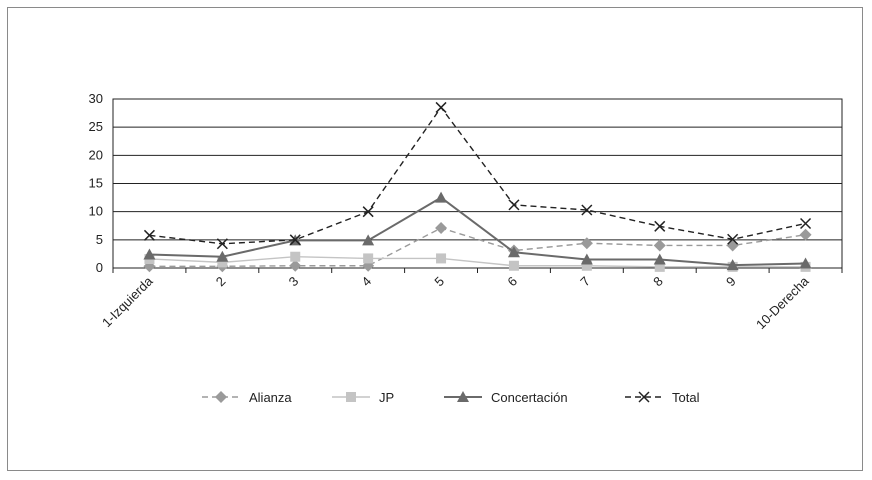 This screenshot has height=480, width=872. Describe the element at coordinates (221, 282) in the screenshot. I see `x-tick-label: 2` at that location.